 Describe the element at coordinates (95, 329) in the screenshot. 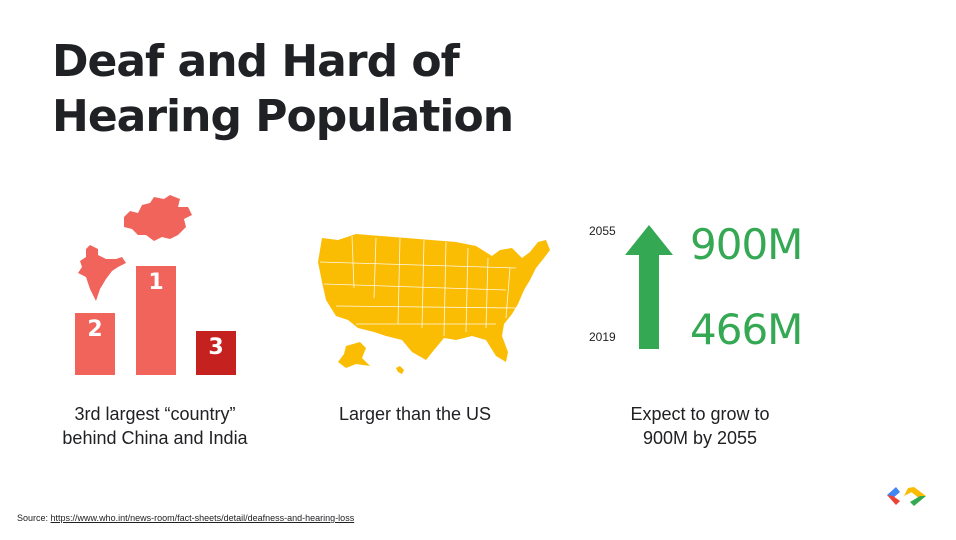

I see `rank-2-label: 2` at that location.